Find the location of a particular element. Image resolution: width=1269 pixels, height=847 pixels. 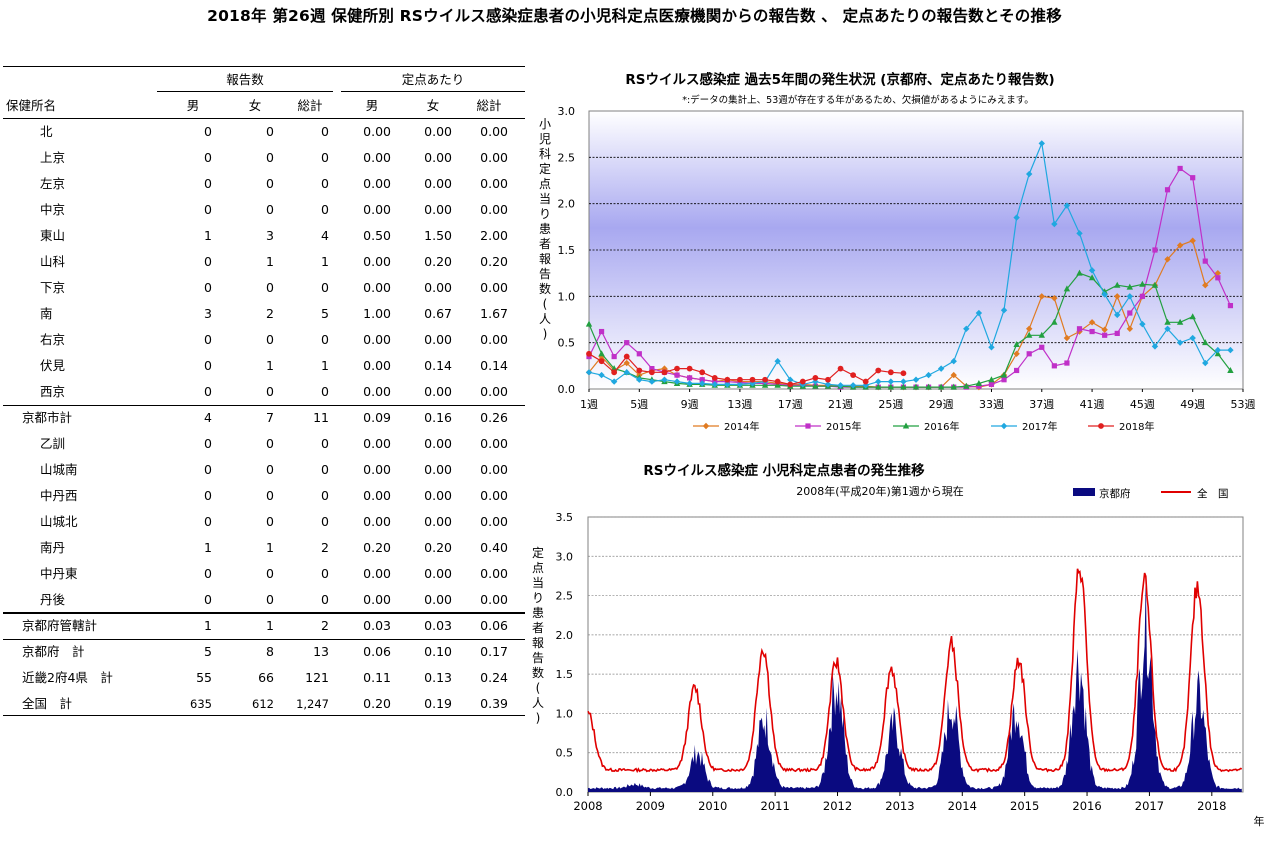

row-value: 0.11 is located at coordinates (377, 677).